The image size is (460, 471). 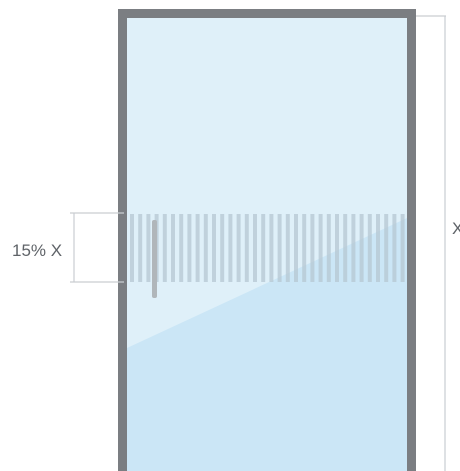 What do you see at coordinates (438, 243) in the screenshot?
I see `height-dimension: X` at bounding box center [438, 243].